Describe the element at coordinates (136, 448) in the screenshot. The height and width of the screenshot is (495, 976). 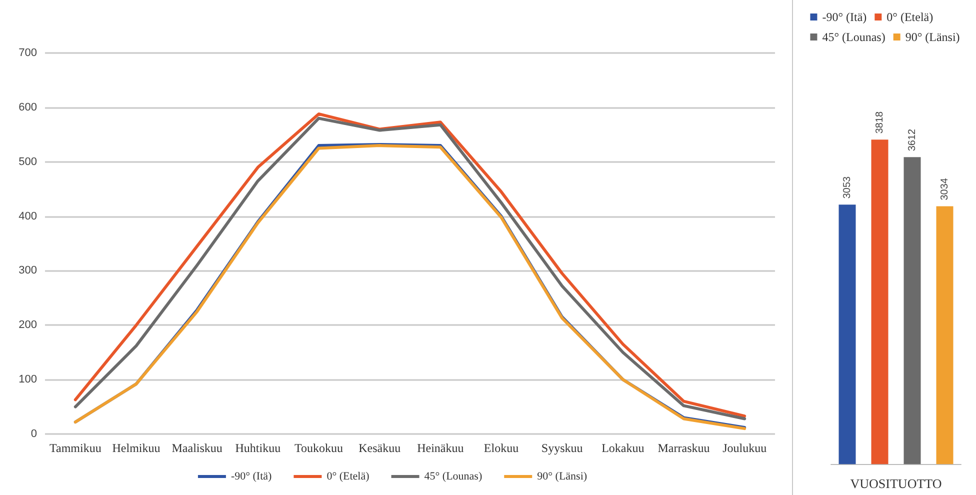
I see `x-tick-label: Helmikuu` at that location.